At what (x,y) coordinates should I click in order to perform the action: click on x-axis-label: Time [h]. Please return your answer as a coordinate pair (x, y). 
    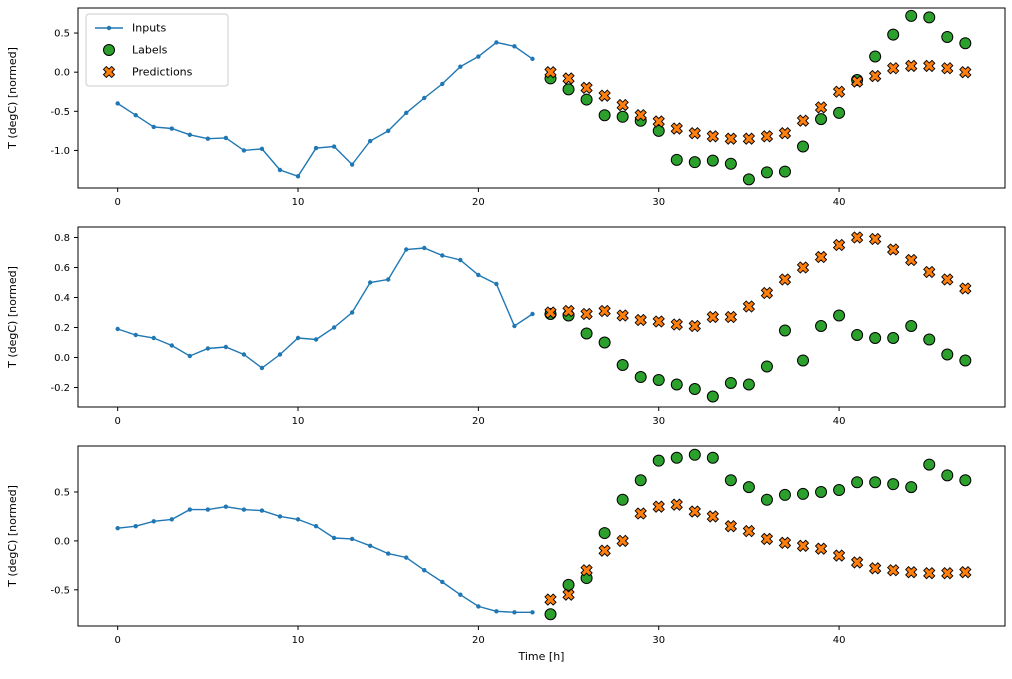
    Looking at the image, I should click on (541, 656).